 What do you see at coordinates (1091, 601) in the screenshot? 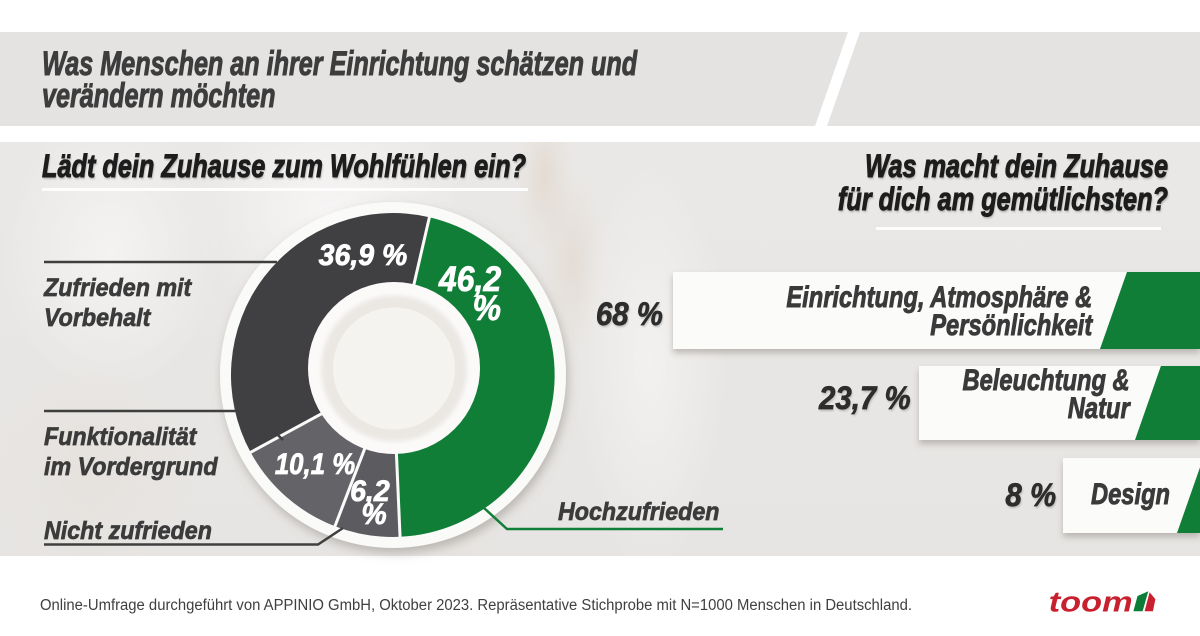
I see `svg-text: toom` at bounding box center [1091, 601].